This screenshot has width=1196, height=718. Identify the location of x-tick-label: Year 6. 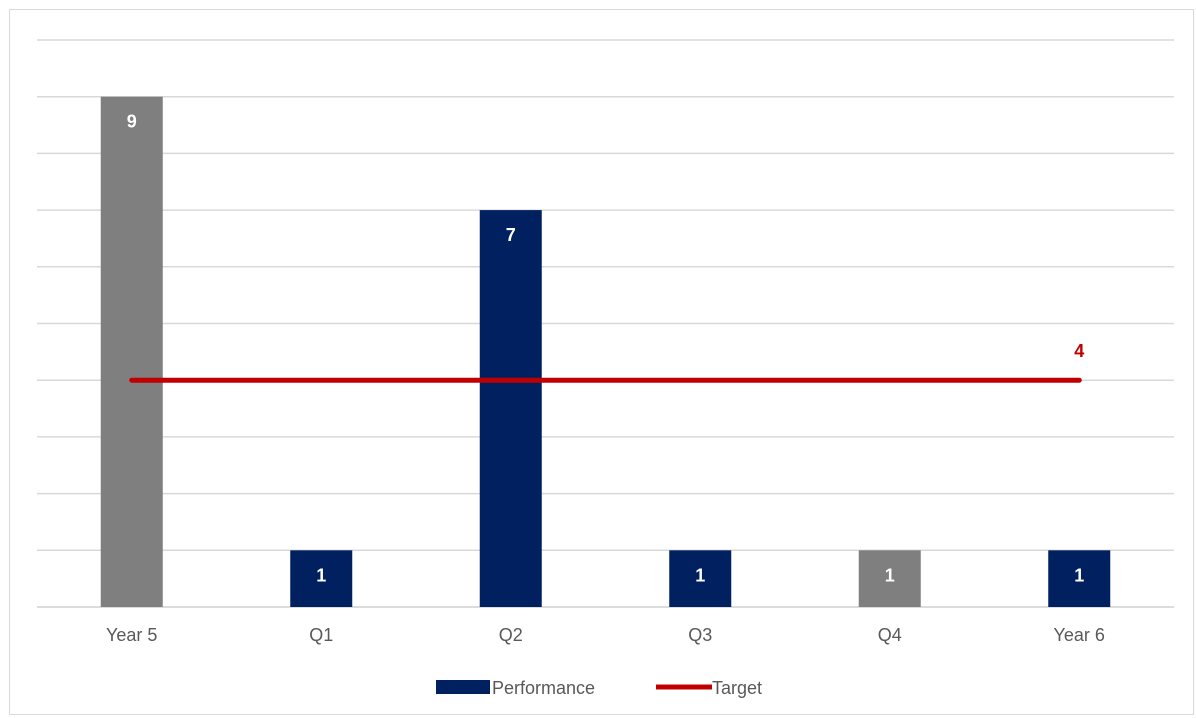
(1079, 635).